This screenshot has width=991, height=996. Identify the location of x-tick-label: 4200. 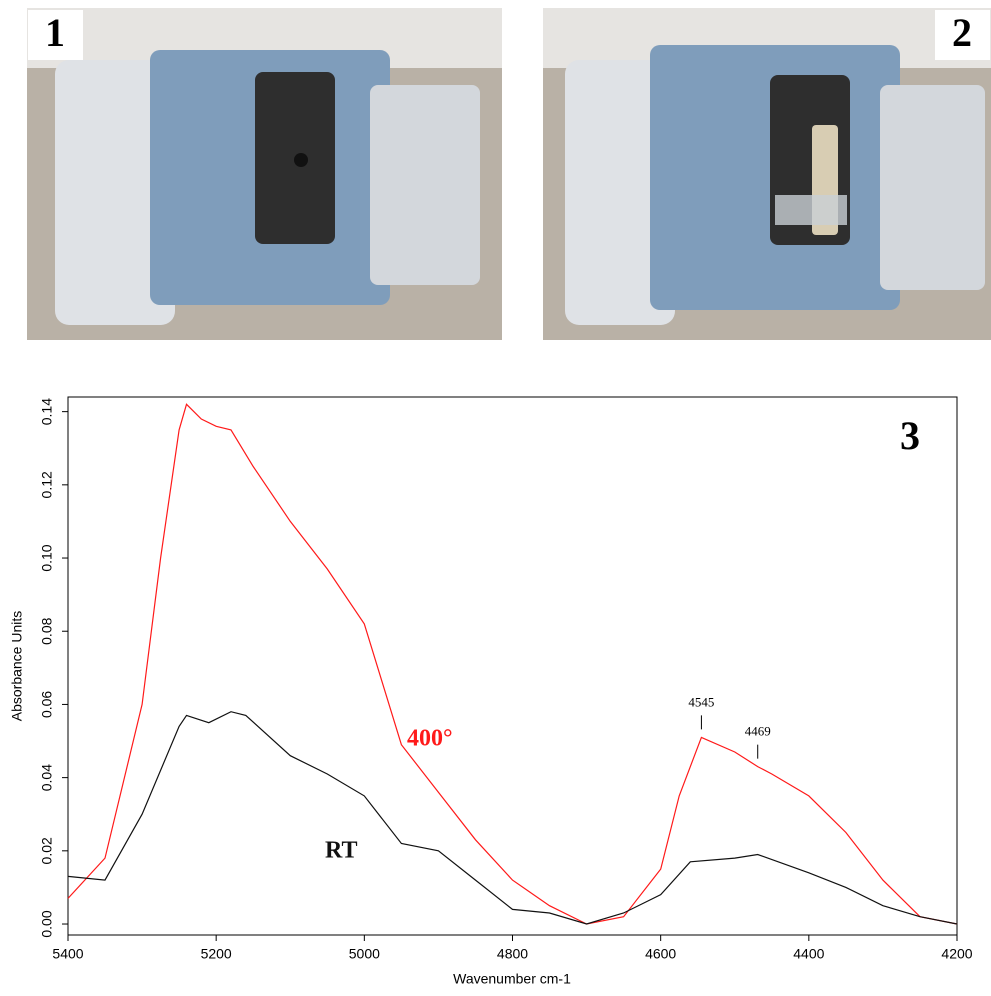
(956, 954).